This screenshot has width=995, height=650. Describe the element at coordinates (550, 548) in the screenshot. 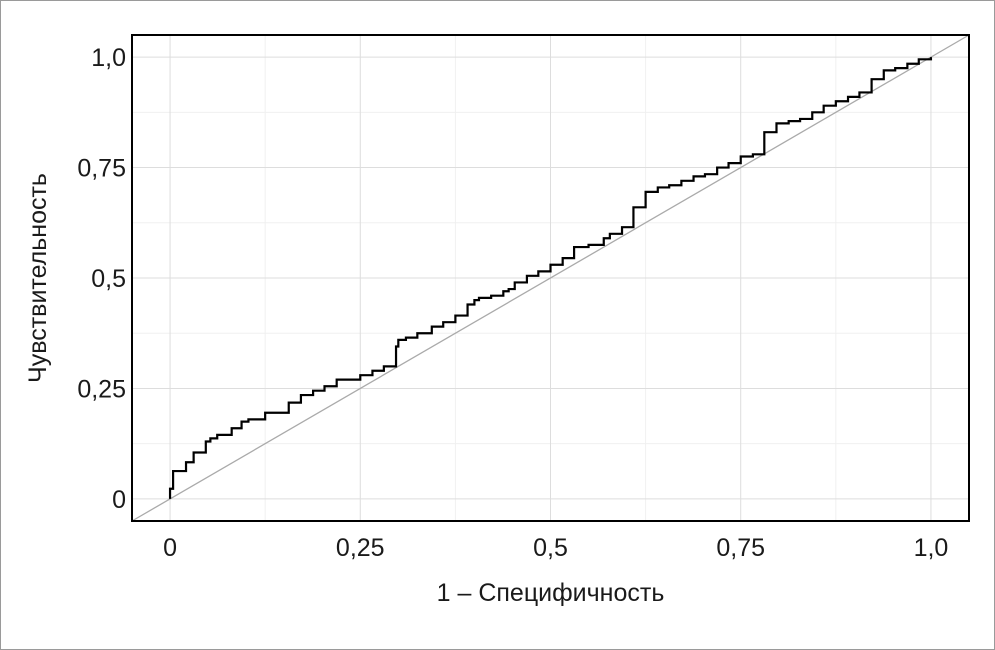

I see `x-tick-label: 0,5` at that location.